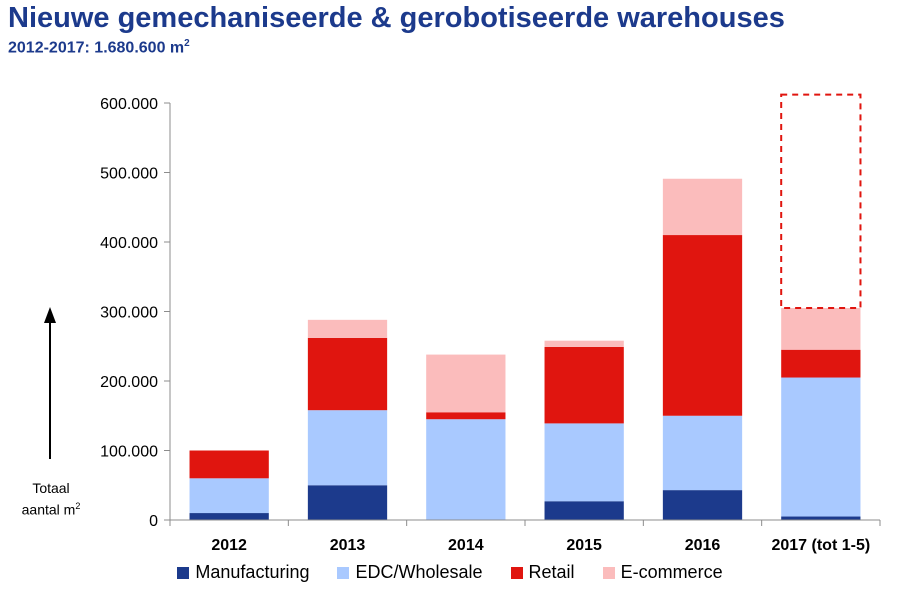 This screenshot has height=589, width=900. I want to click on legend-item-e-commerce: E-commerce, so click(662, 572).